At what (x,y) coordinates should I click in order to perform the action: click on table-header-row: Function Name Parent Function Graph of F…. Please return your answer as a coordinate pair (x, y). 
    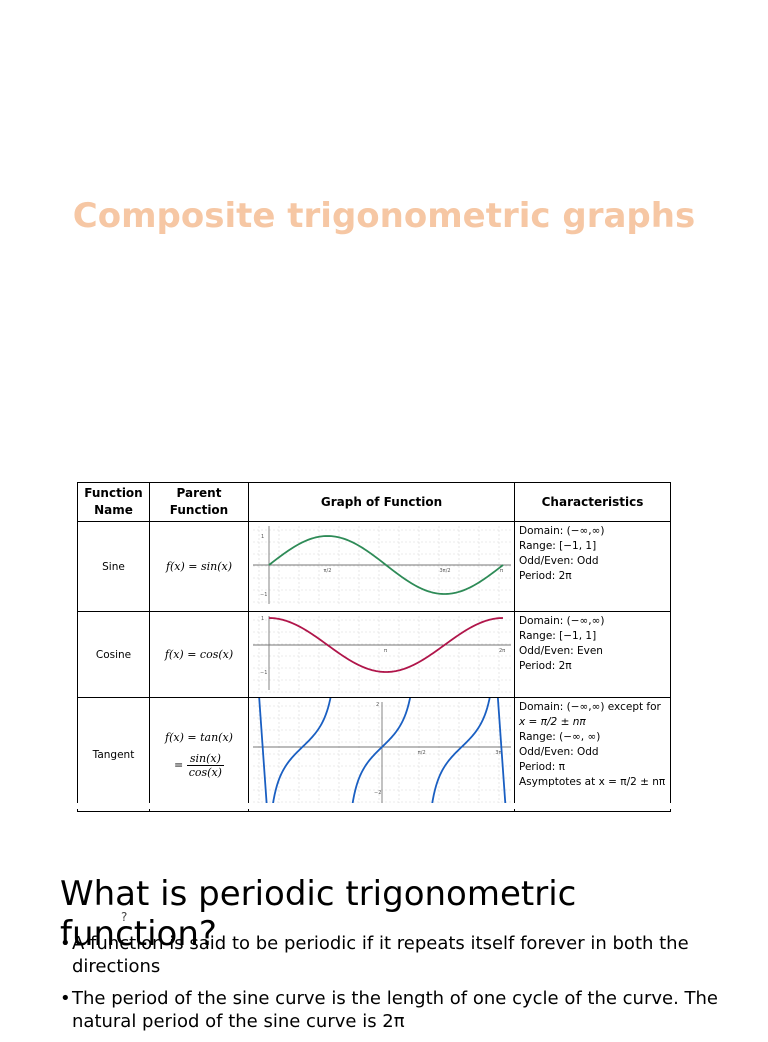
    Looking at the image, I should click on (374, 502).